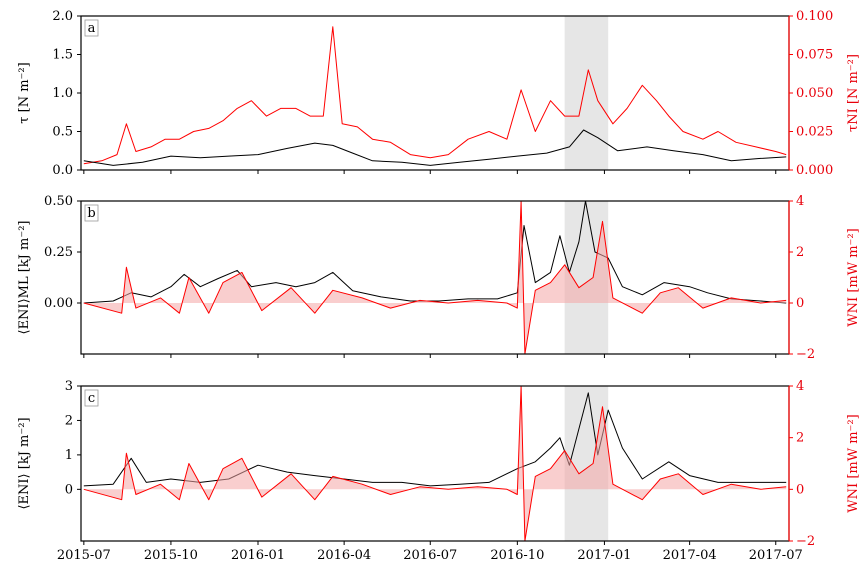  I want to click on ylabel-right-b: WNI [mW m⁻²], so click(853, 277).